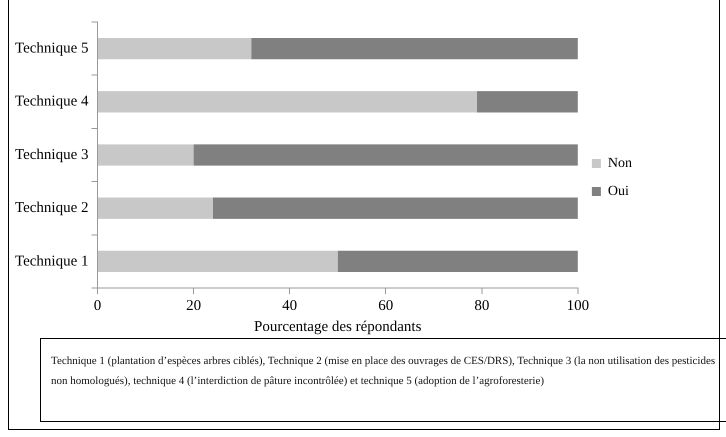 The image size is (726, 437). I want to click on y-tick-label: Technique 3, so click(51, 154).